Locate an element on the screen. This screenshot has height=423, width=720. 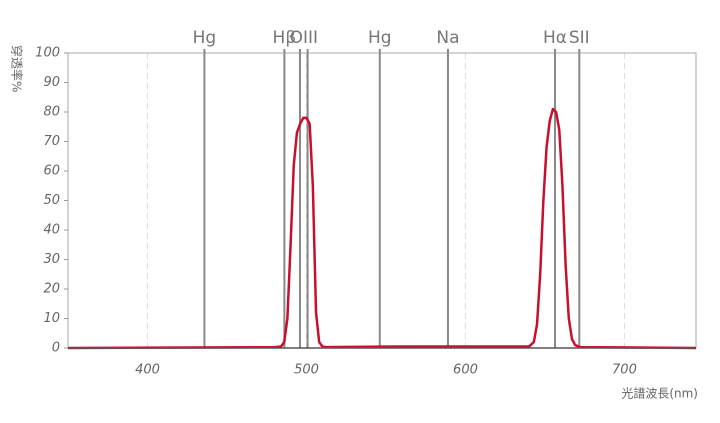
reference-label: Na is located at coordinates (447, 38).